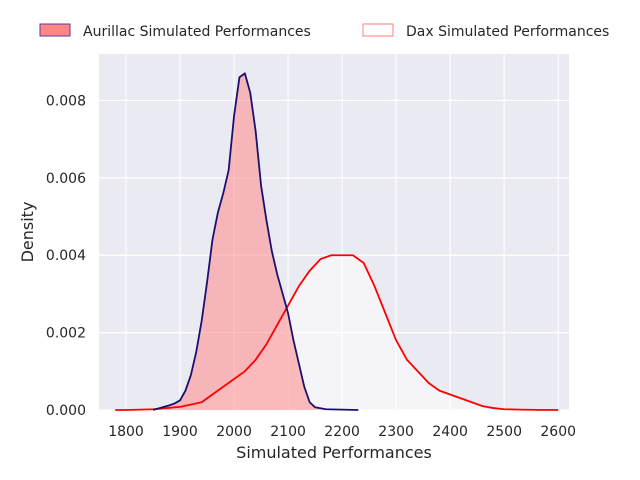 The height and width of the screenshot is (480, 640). Describe the element at coordinates (66, 101) in the screenshot. I see `y-tick-label: 0.008` at that location.